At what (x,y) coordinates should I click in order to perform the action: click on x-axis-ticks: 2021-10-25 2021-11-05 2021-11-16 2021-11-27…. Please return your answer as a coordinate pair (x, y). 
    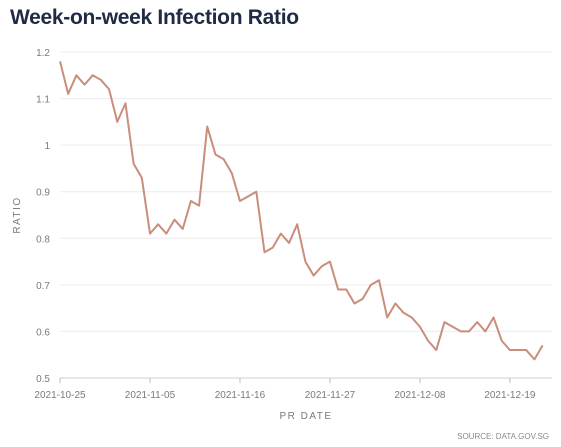
    Looking at the image, I should click on (285, 389).